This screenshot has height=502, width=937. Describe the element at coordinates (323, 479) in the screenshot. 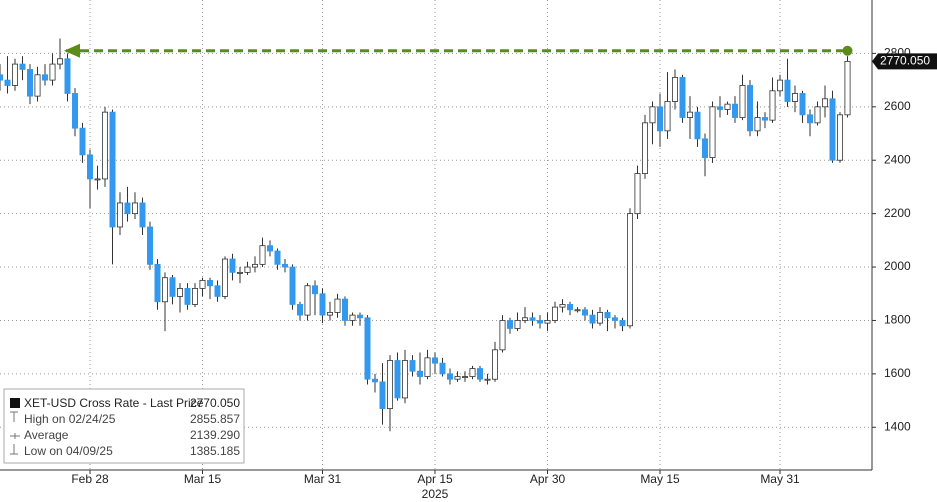

I see `x-tick-label: Mar 31` at that location.